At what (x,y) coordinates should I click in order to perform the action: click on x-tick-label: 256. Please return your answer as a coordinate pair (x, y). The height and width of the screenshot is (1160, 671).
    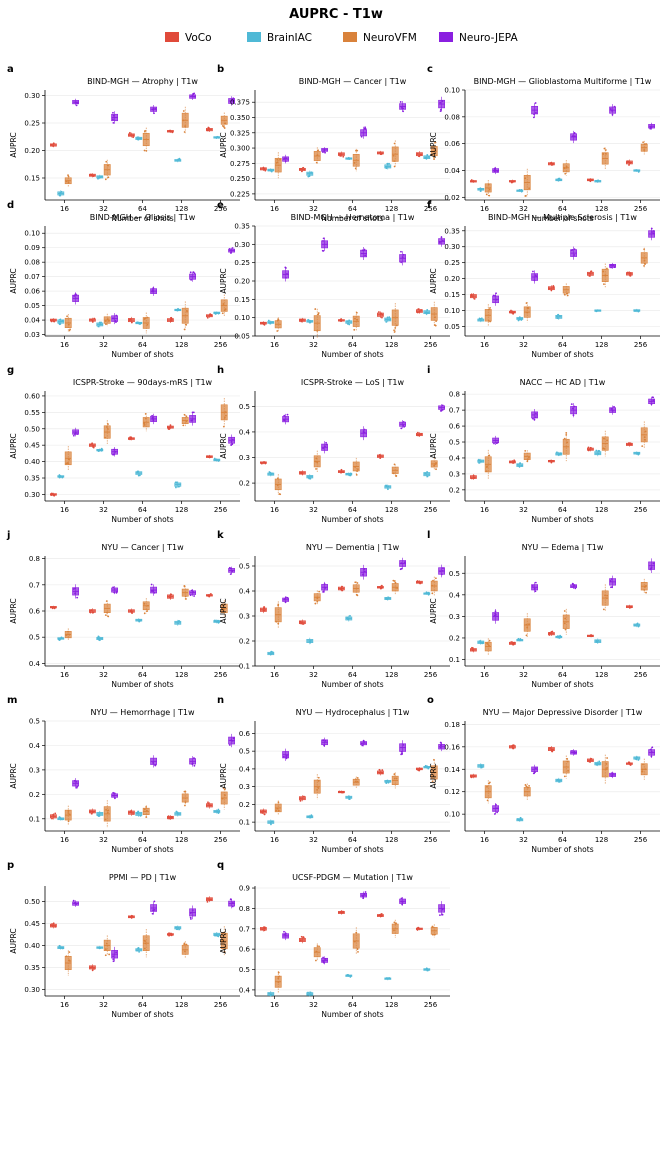
    Looking at the image, I should click on (221, 209).